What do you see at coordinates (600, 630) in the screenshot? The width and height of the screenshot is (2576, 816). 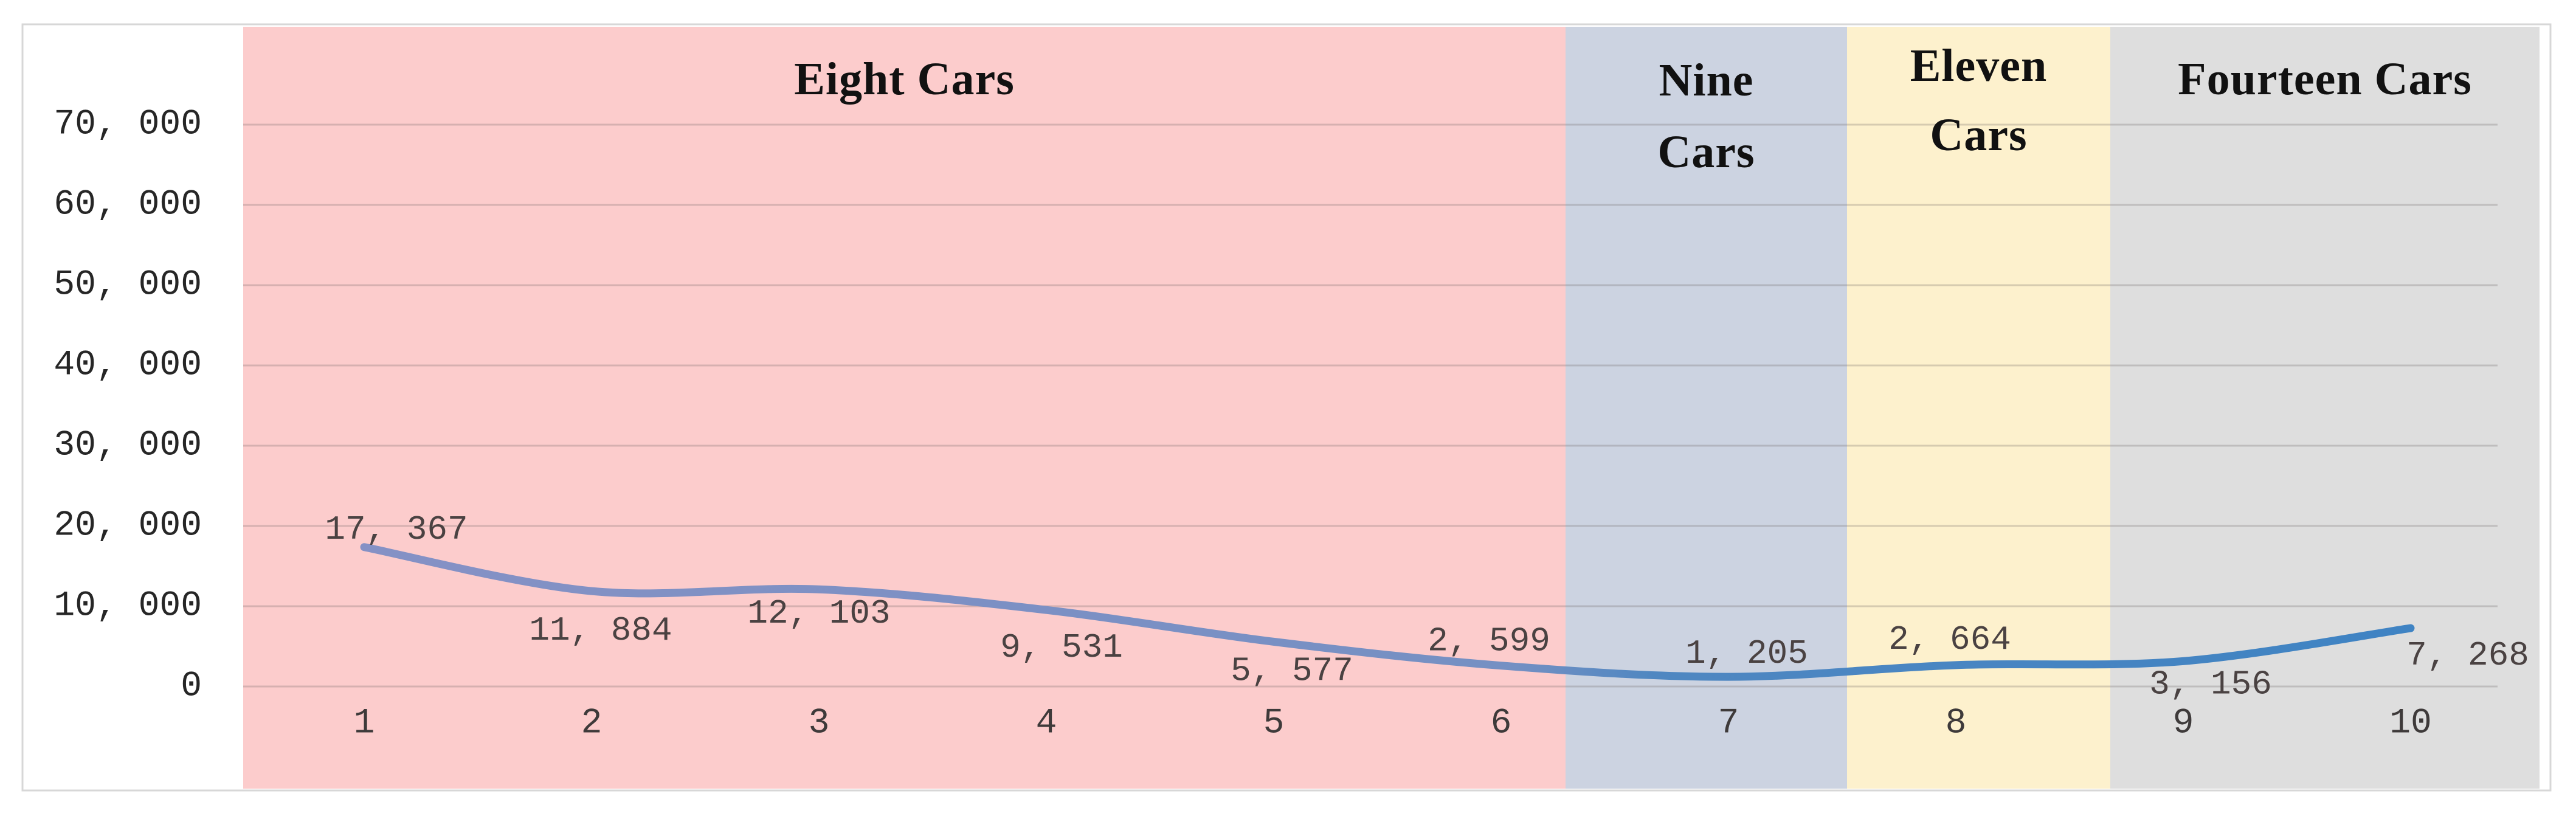 I see `data-label-point-2: 11, 884` at bounding box center [600, 630].